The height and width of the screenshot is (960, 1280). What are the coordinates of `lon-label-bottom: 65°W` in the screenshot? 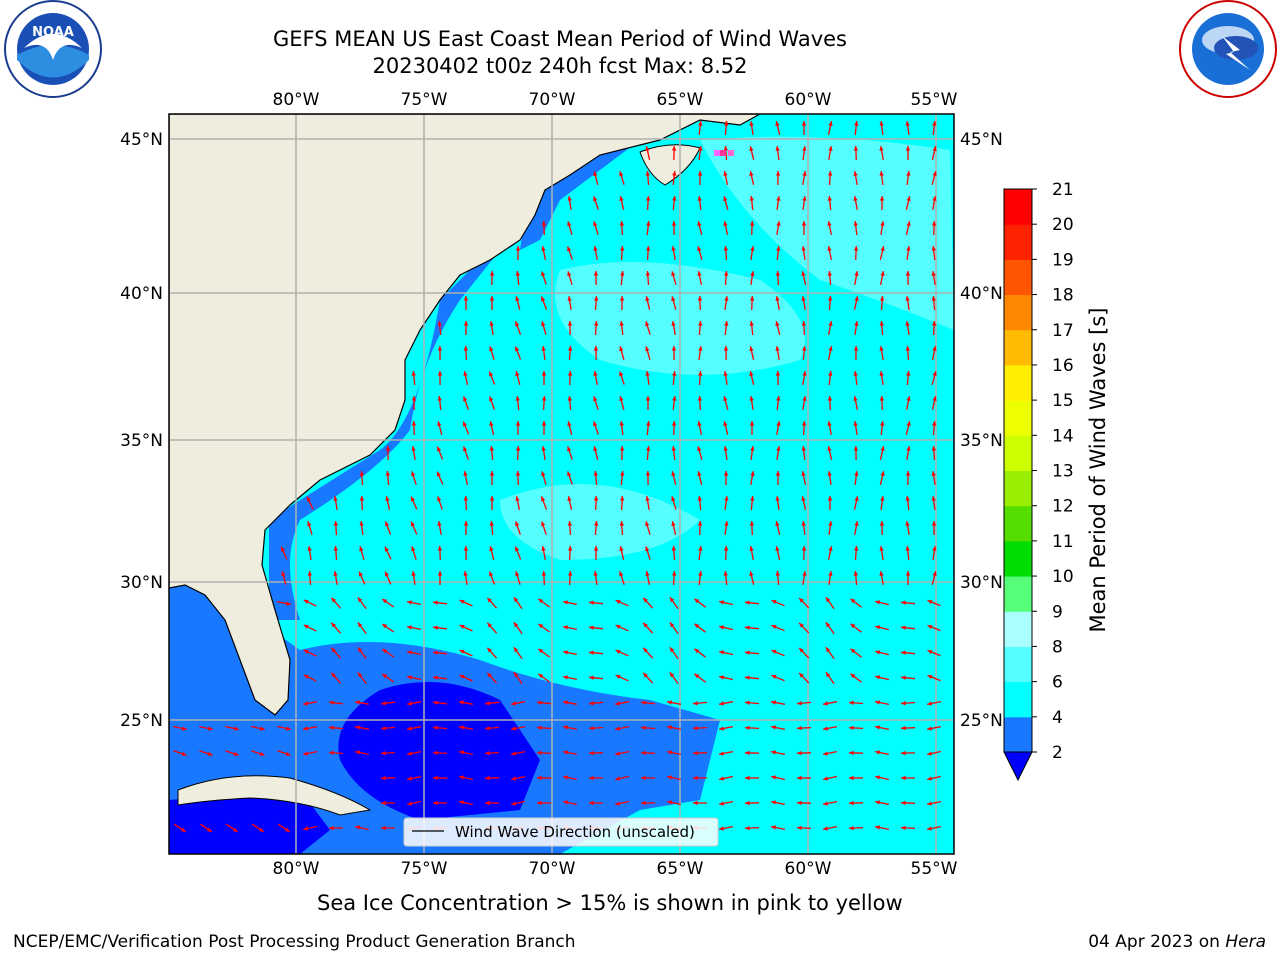 It's located at (680, 869).